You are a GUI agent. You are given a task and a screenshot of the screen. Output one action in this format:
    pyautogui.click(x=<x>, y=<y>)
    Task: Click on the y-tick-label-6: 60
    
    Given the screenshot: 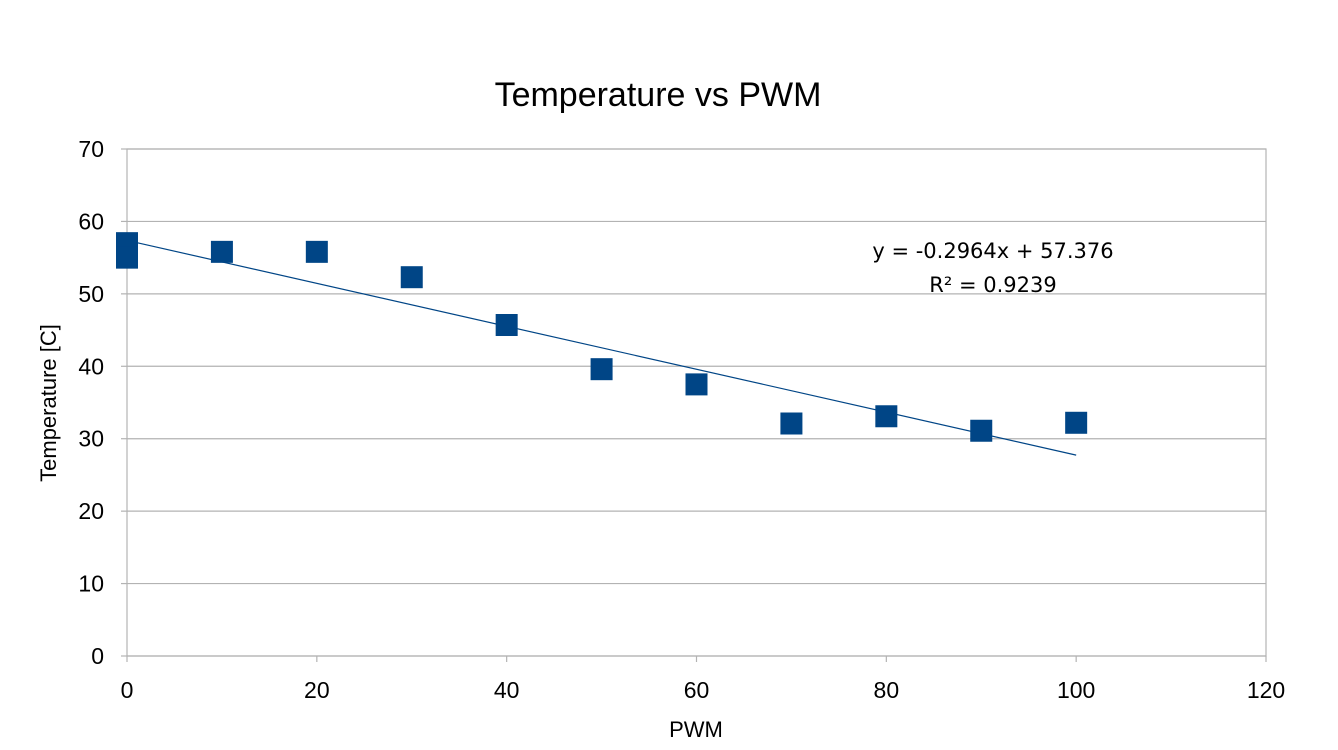 What is the action you would take?
    pyautogui.click(x=91, y=221)
    